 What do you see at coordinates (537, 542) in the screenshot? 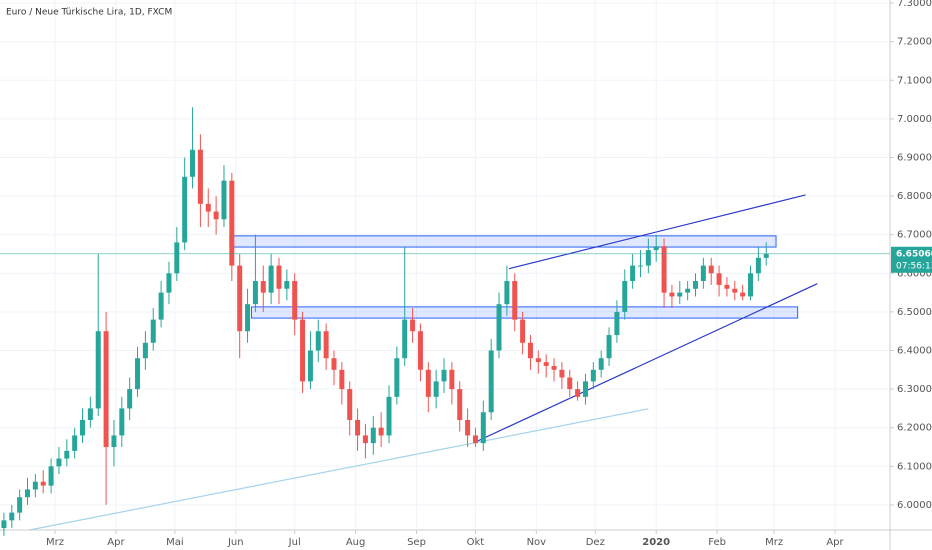
I see `x-tick-label: Nov` at bounding box center [537, 542].